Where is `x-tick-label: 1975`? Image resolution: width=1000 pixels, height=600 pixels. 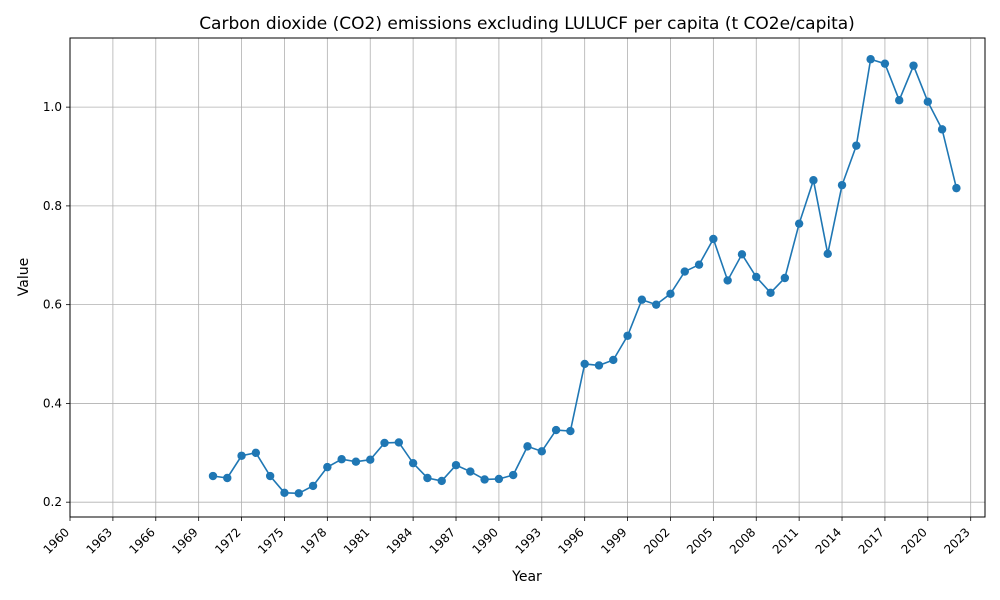
x-tick-label: 1975 is located at coordinates (270, 540).